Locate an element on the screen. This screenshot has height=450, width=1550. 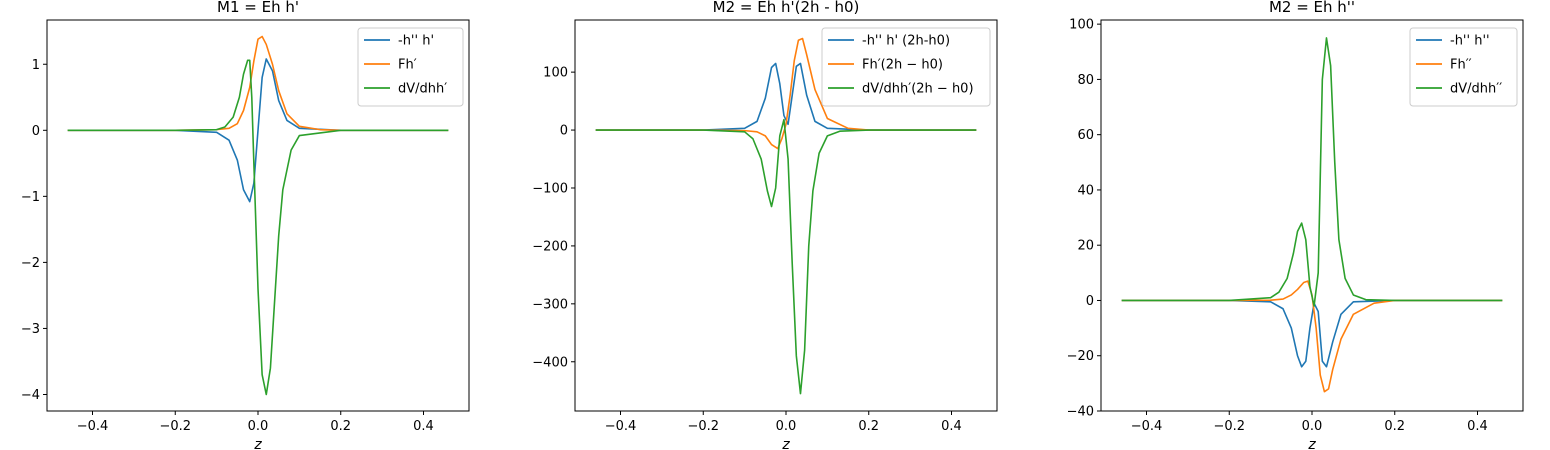
y-tick-label: 20 is located at coordinates (1085, 246).